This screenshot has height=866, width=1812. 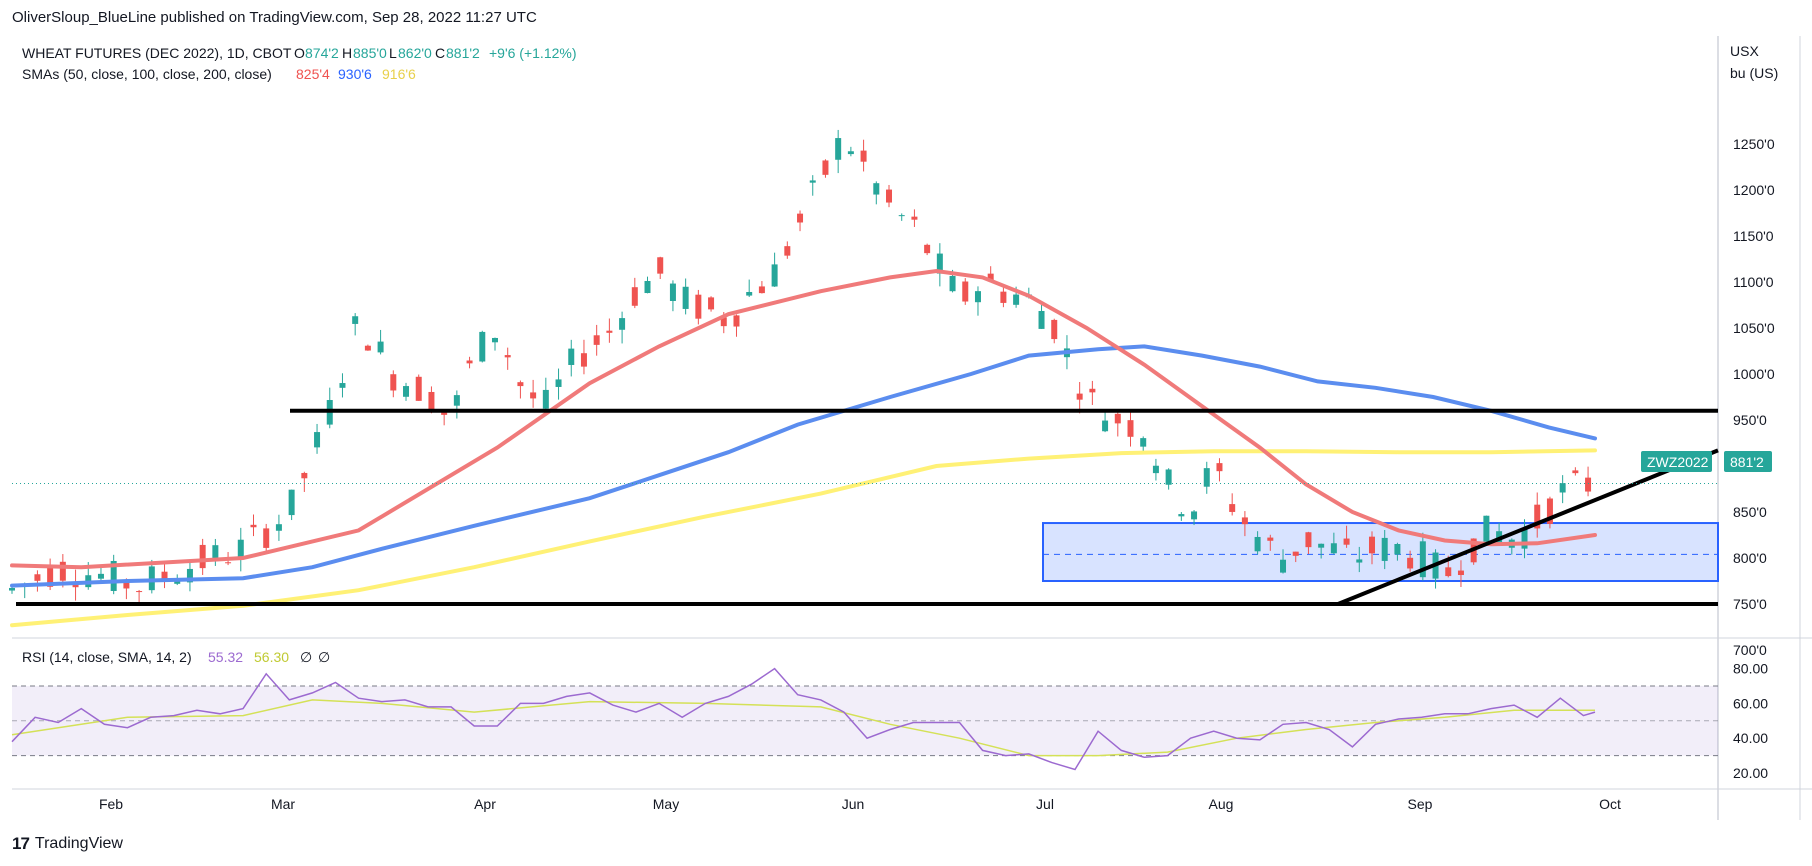 I want to click on rsi-line, so click(x=803, y=719).